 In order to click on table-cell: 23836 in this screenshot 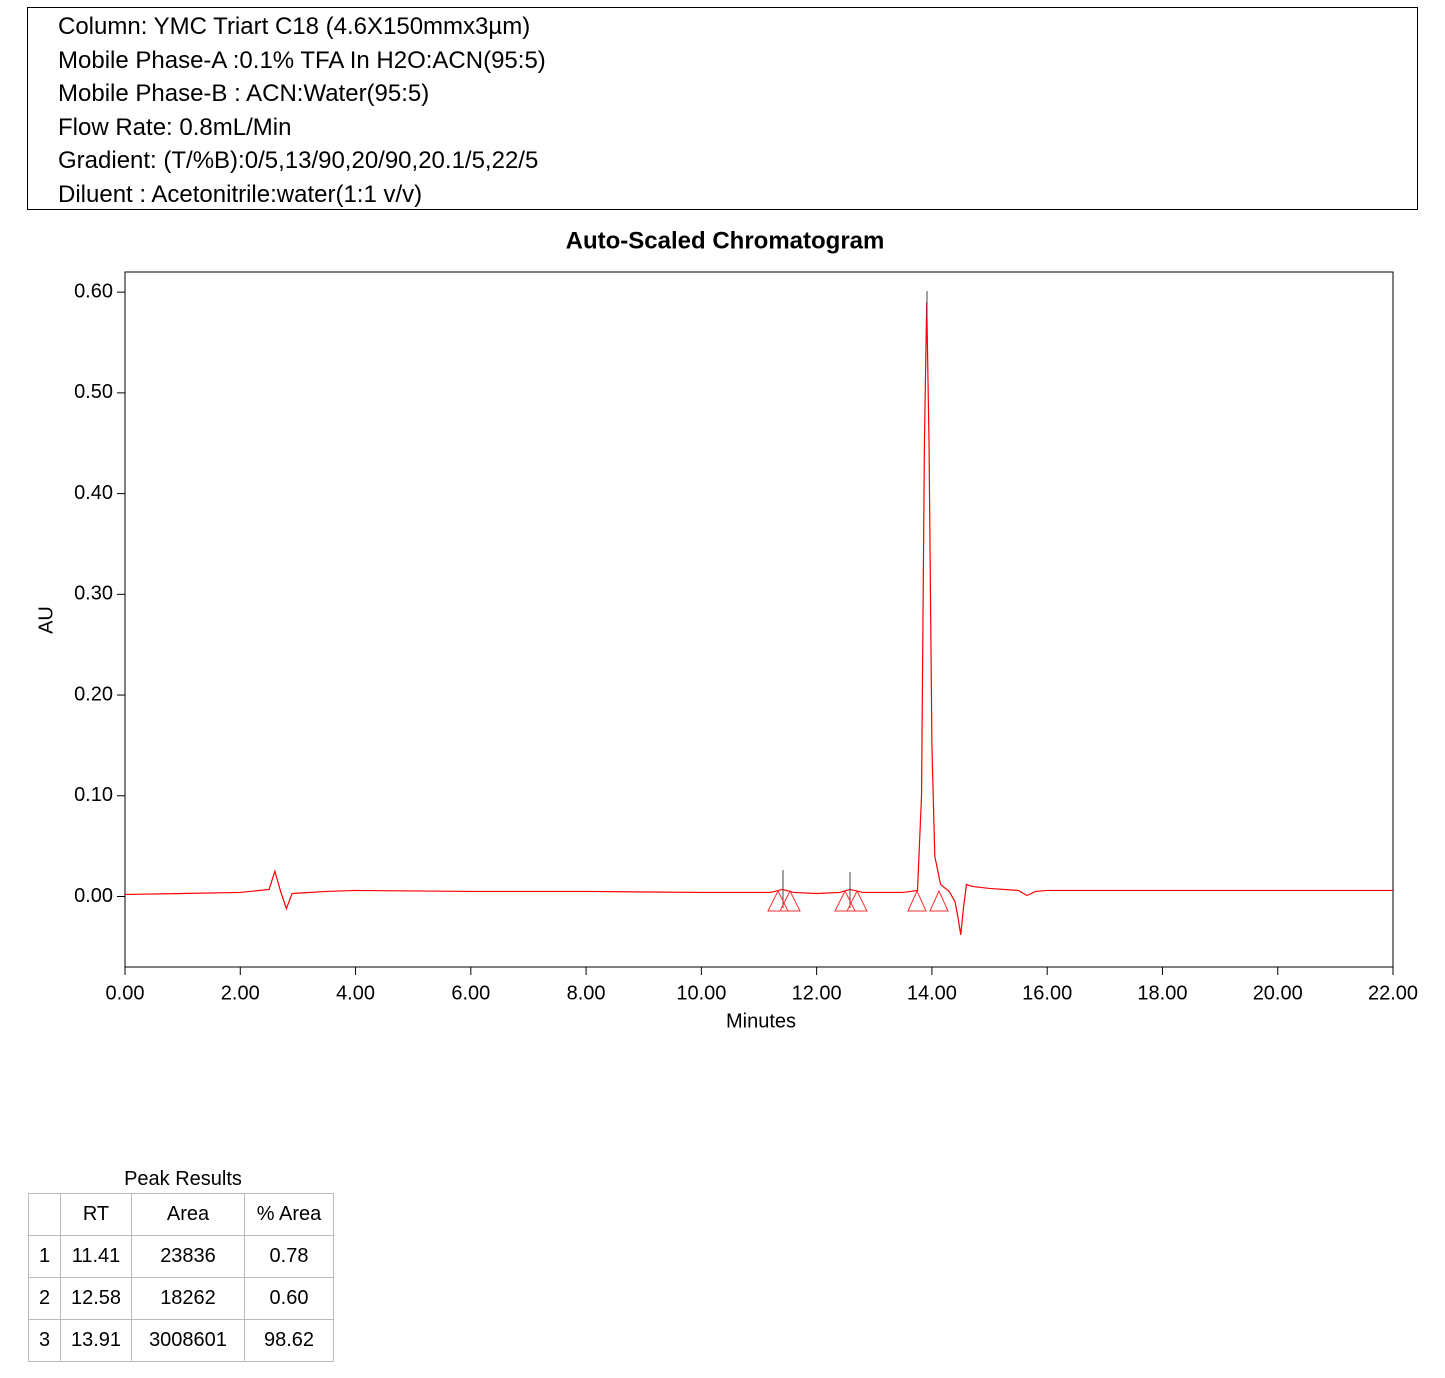, I will do `click(188, 1256)`.